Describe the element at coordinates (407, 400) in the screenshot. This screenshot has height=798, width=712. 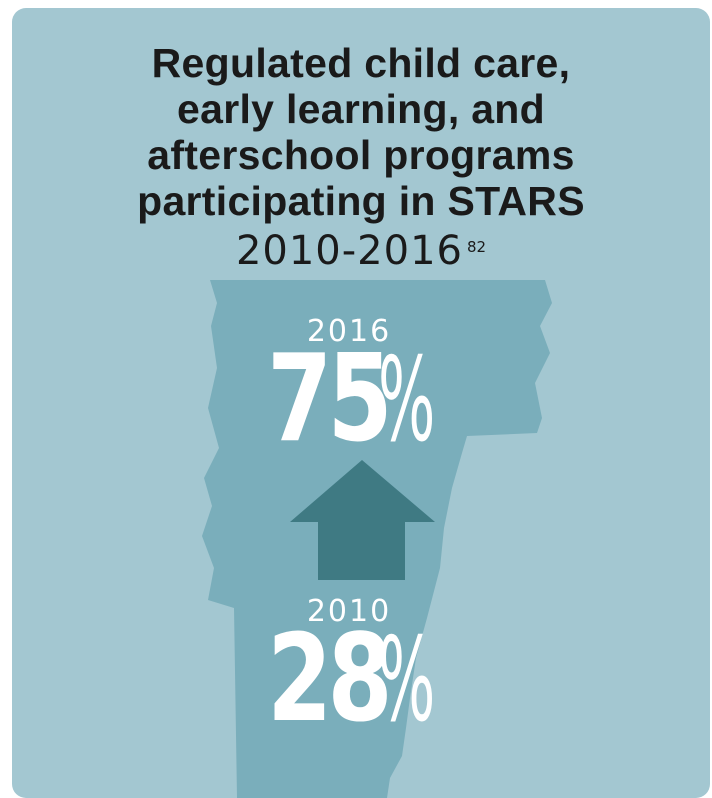
I see `recent-percent-sign: %` at that location.